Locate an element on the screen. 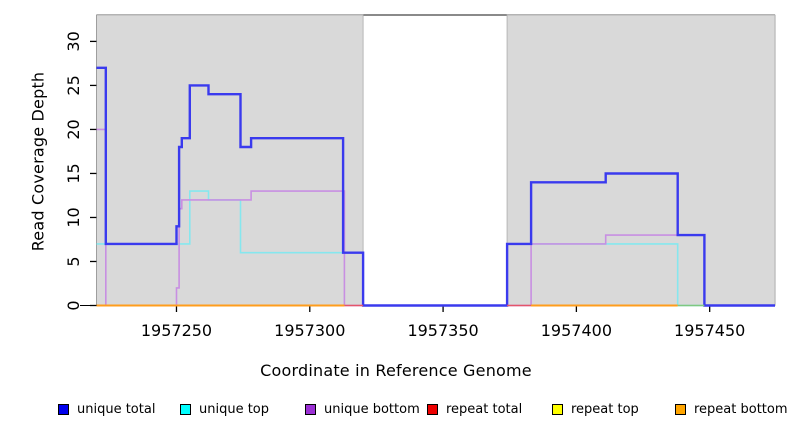 This screenshot has height=432, width=792. legend-swatch-unique-bottom is located at coordinates (310, 409).